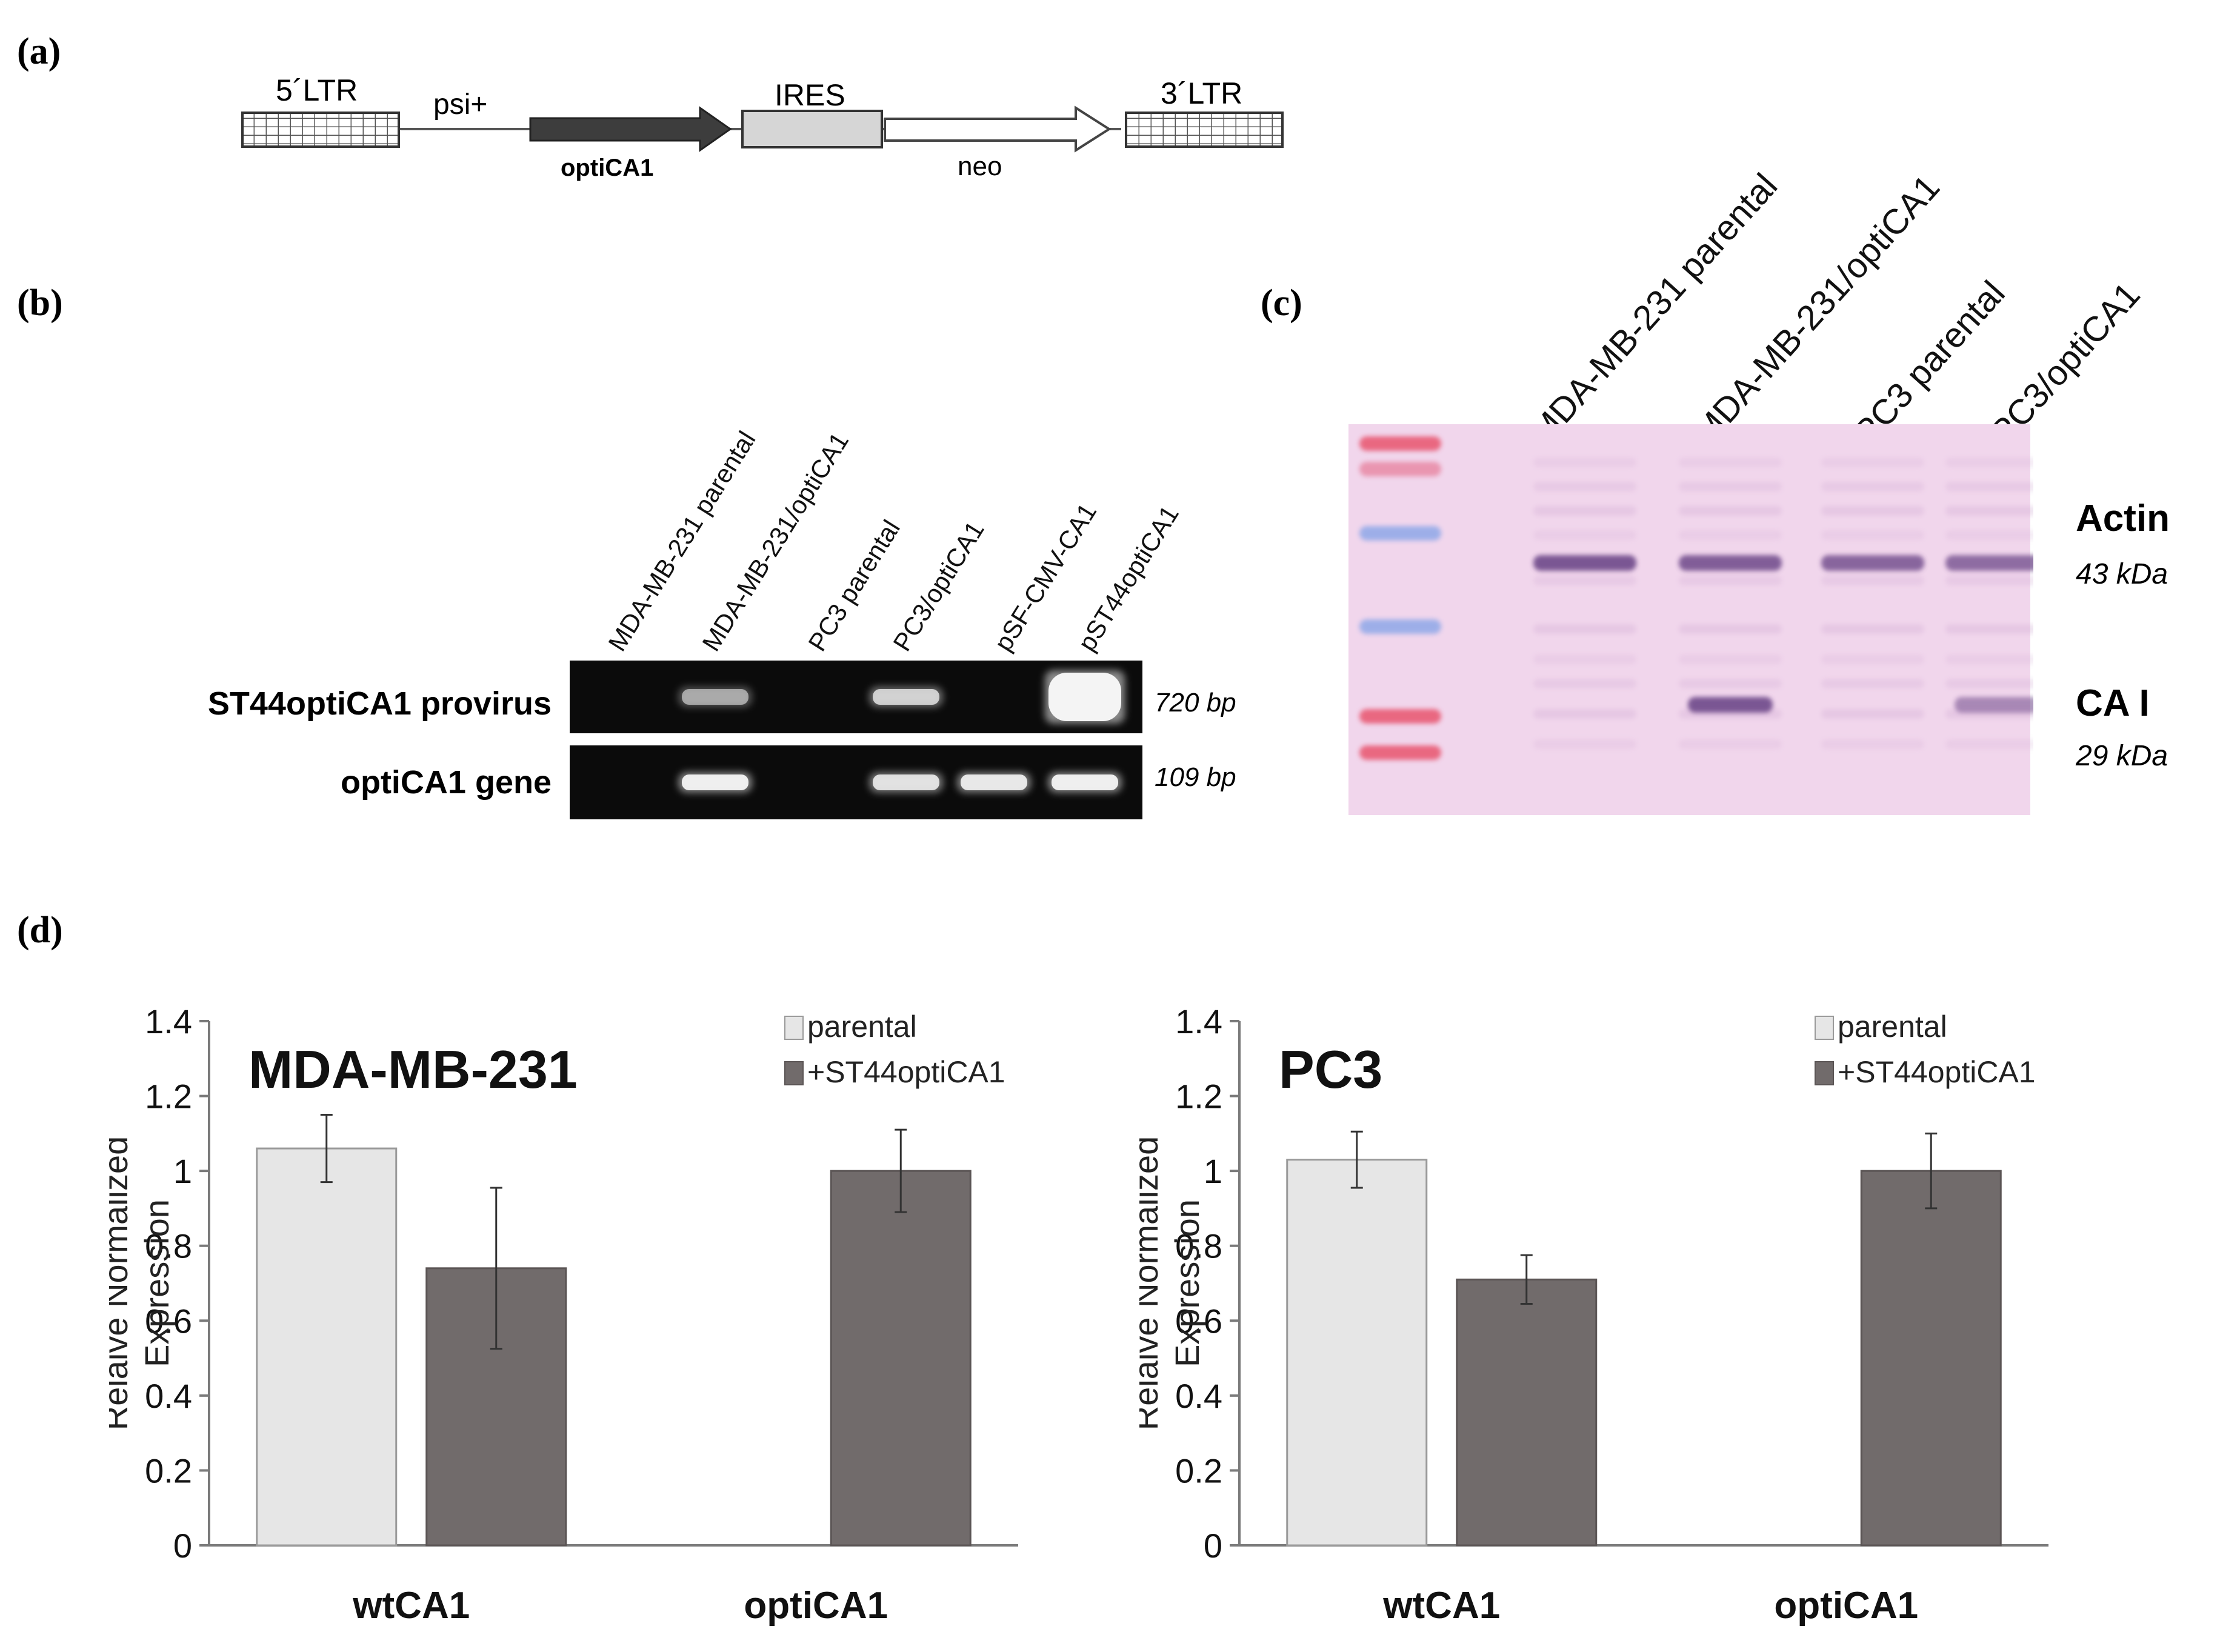  What do you see at coordinates (317, 90) in the screenshot?
I see `ltr5-label: 5´LTR` at bounding box center [317, 90].